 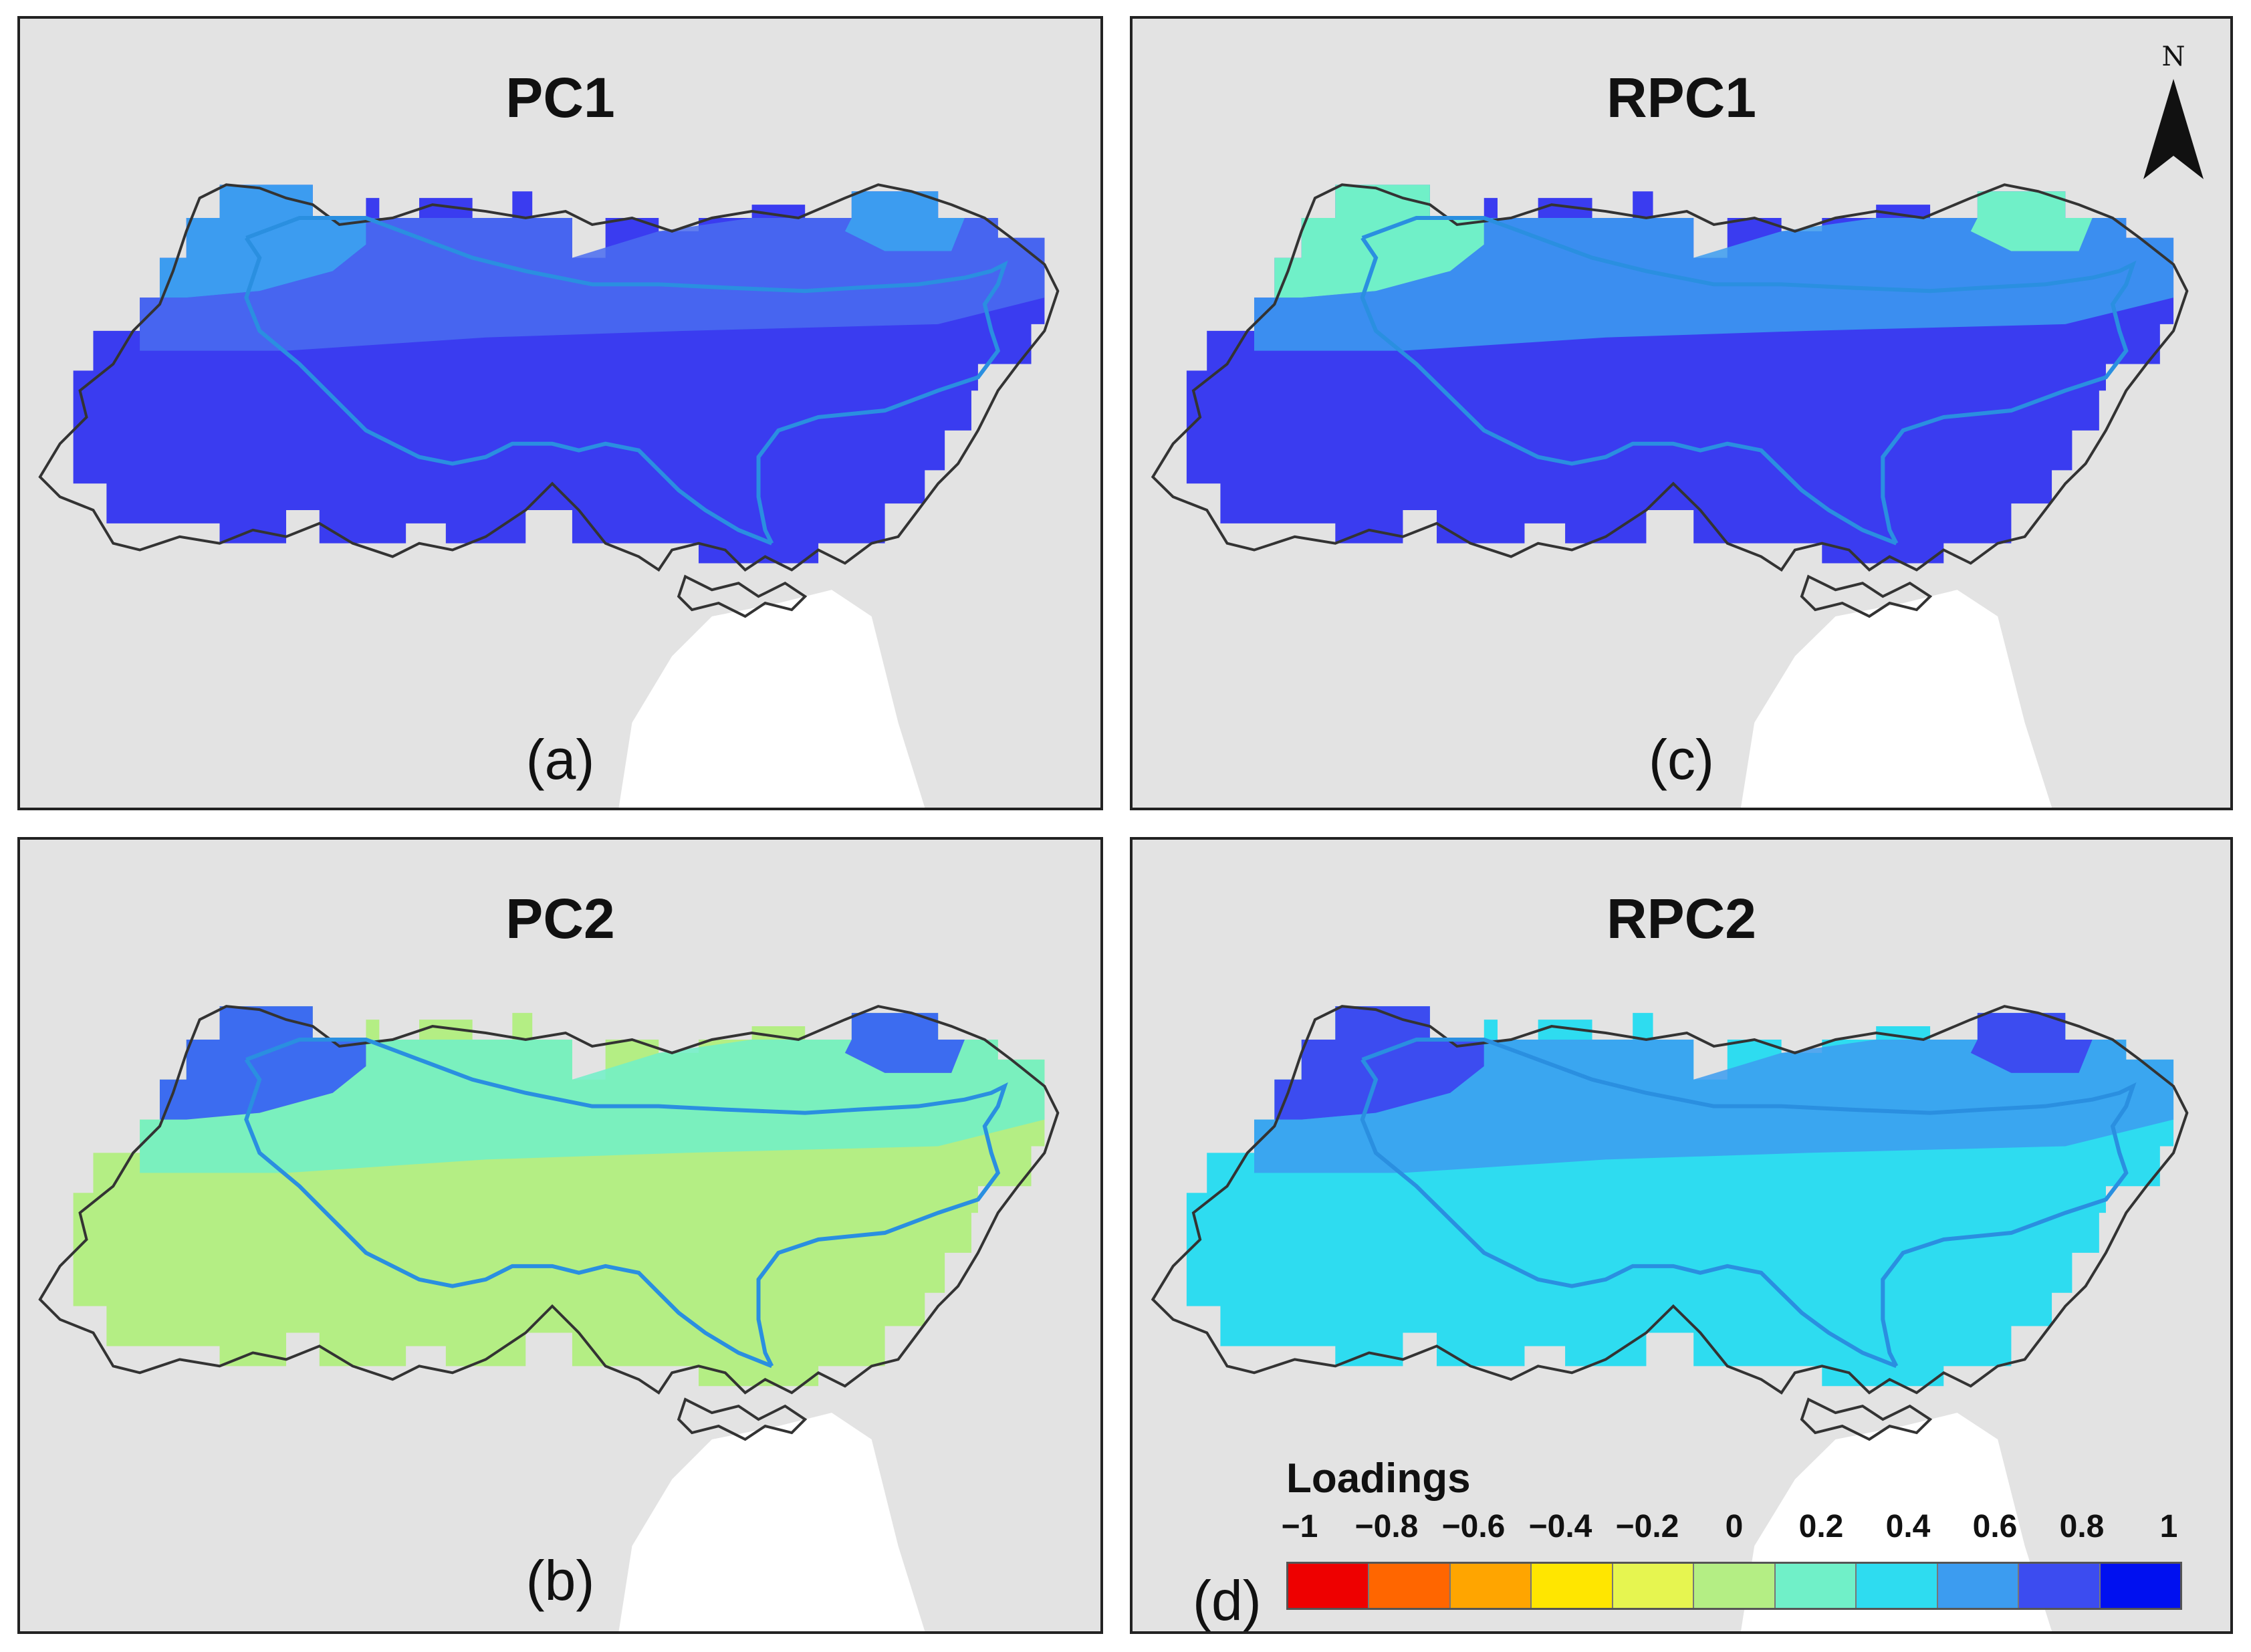 What do you see at coordinates (560, 919) in the screenshot?
I see `panel-title: PC2` at bounding box center [560, 919].